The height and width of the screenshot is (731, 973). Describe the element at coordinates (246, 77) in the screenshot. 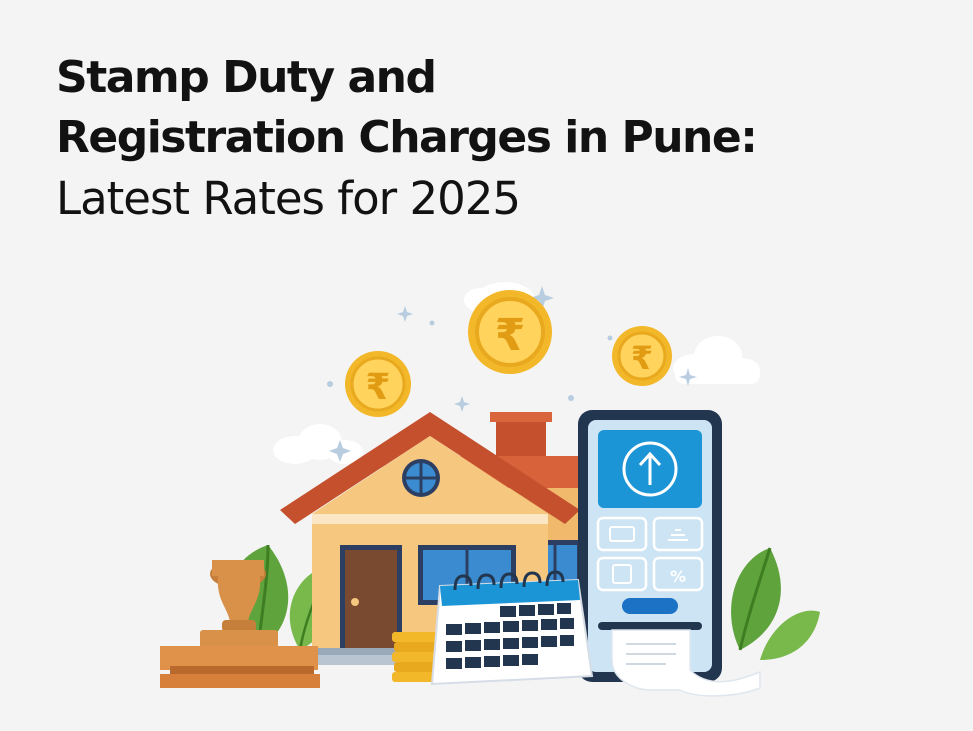

I see `title-line-1: Stamp Duty and` at that location.